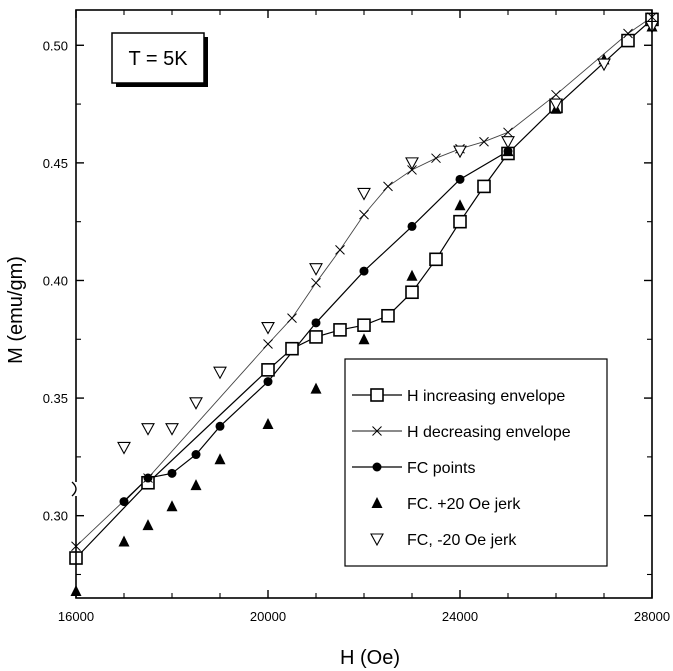  I want to click on annotation-frame, so click(158, 58).